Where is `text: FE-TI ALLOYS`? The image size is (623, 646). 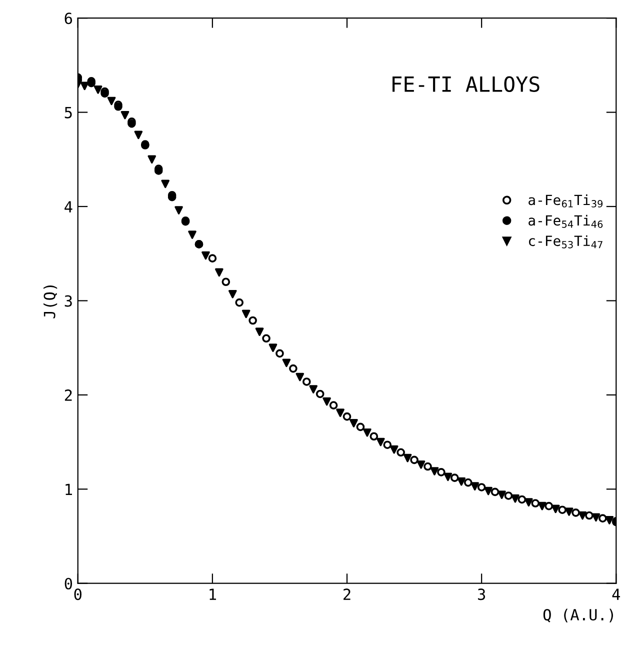 text: FE-TI ALLOYS is located at coordinates (466, 84).